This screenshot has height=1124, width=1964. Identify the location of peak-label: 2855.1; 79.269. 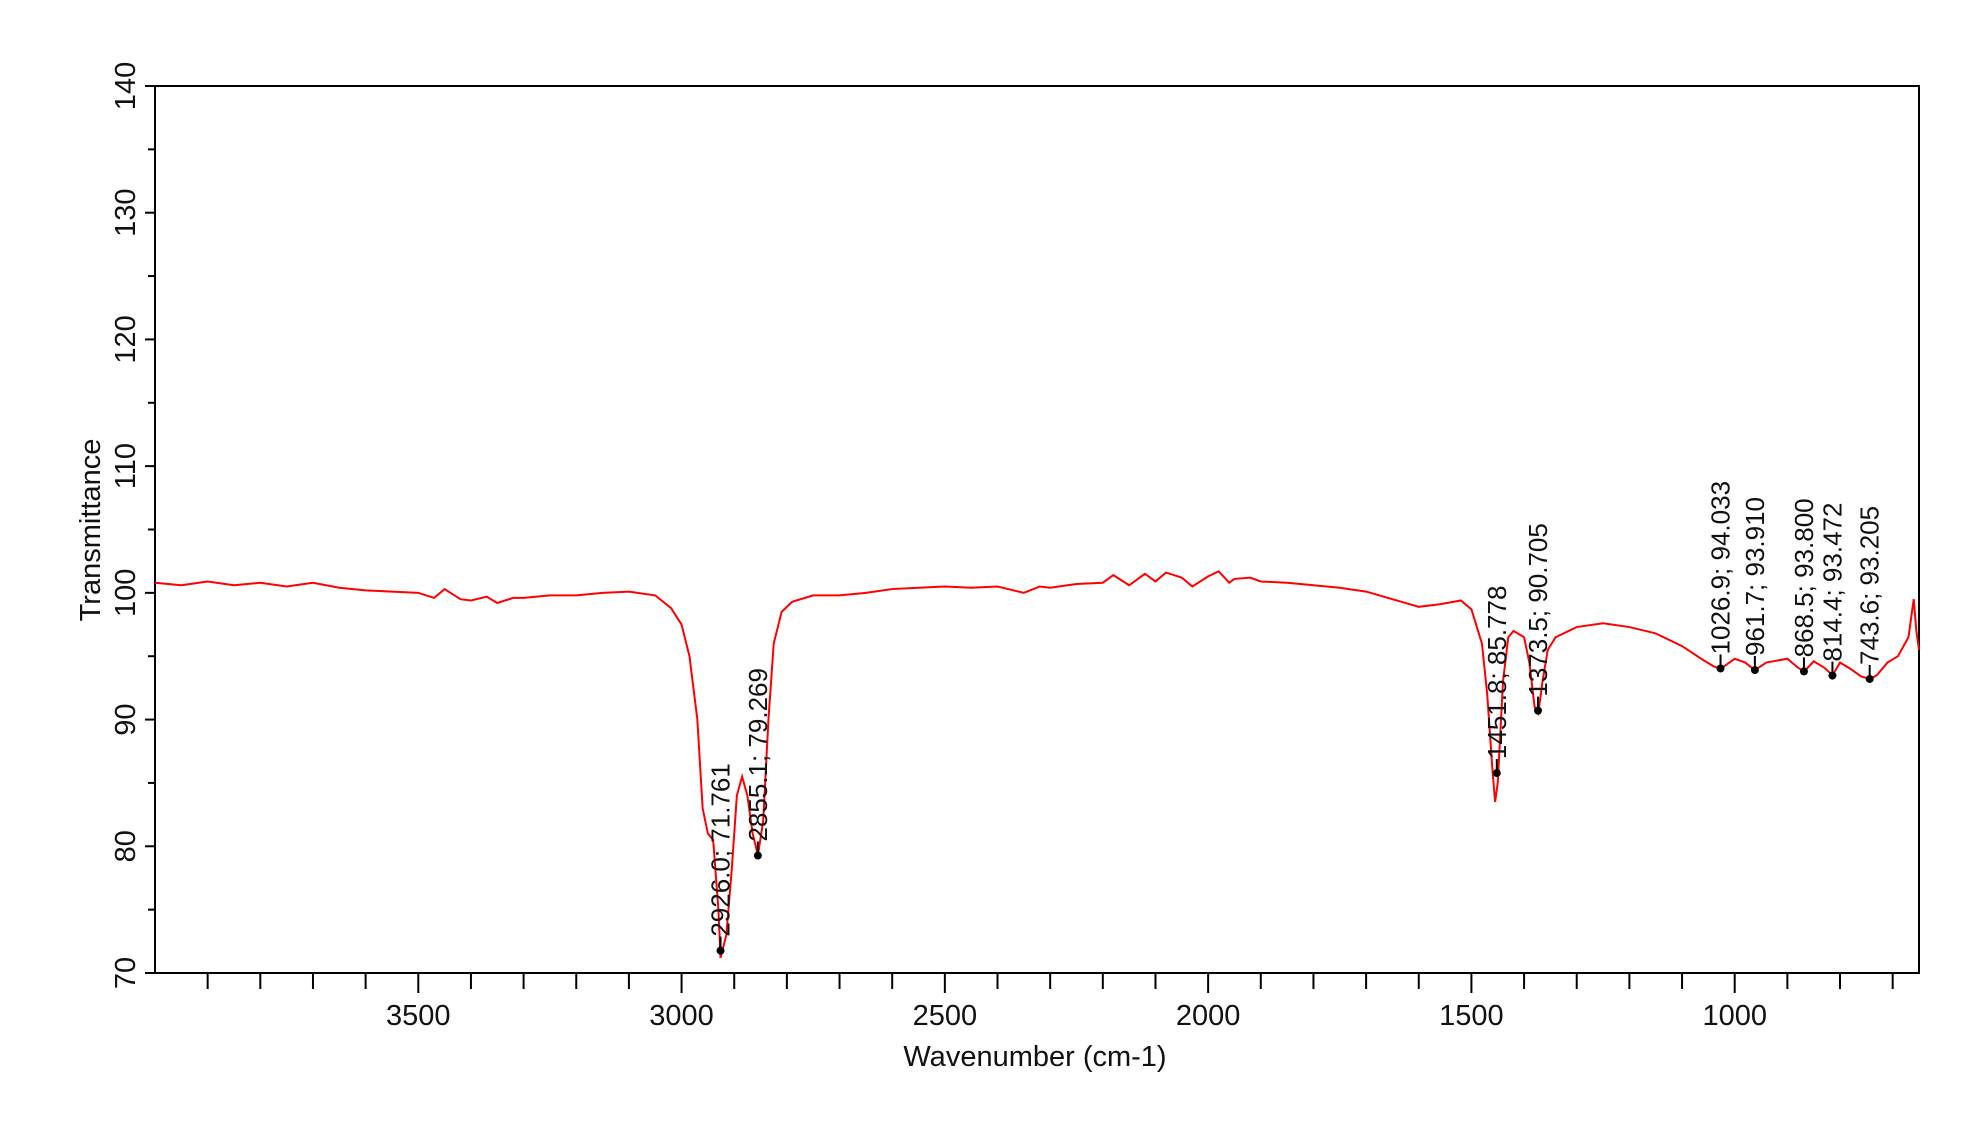
(758, 755).